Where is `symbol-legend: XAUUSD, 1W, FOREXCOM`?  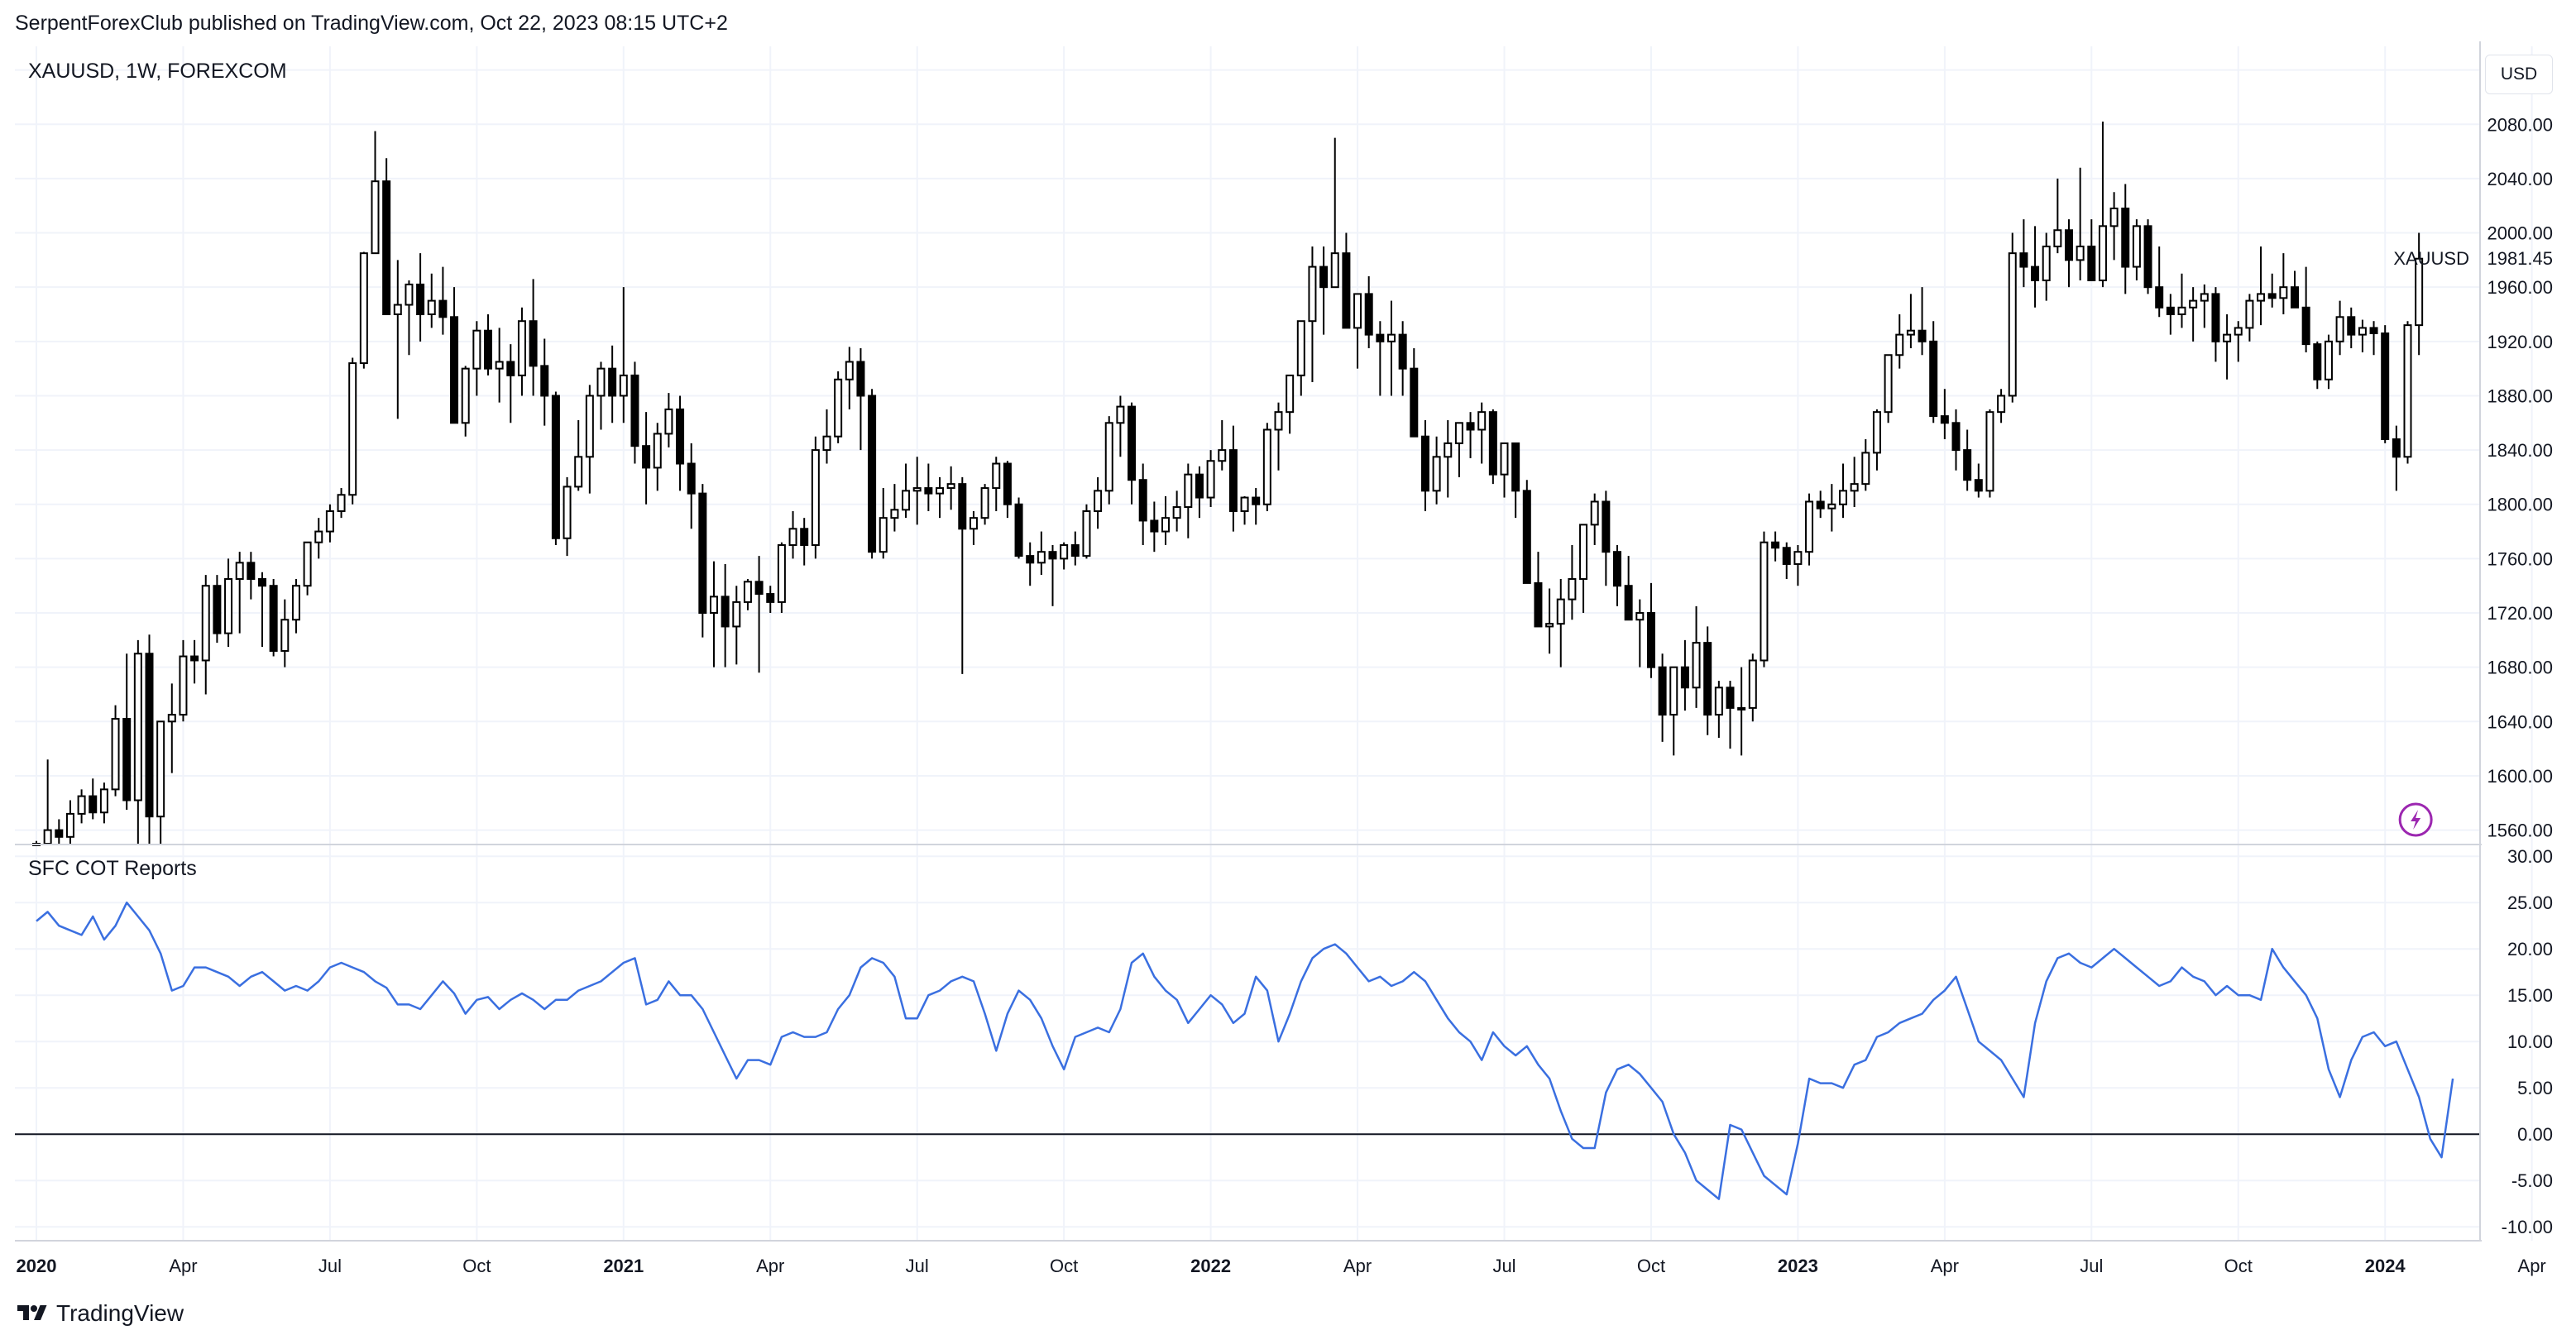
symbol-legend: XAUUSD, 1W, FOREXCOM is located at coordinates (157, 72).